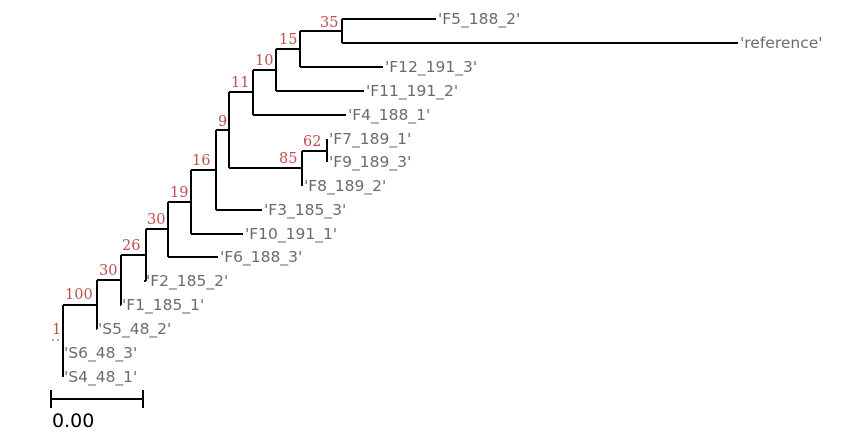  What do you see at coordinates (412, 91) in the screenshot?
I see `leaf-label: 'F11_191_2'` at bounding box center [412, 91].